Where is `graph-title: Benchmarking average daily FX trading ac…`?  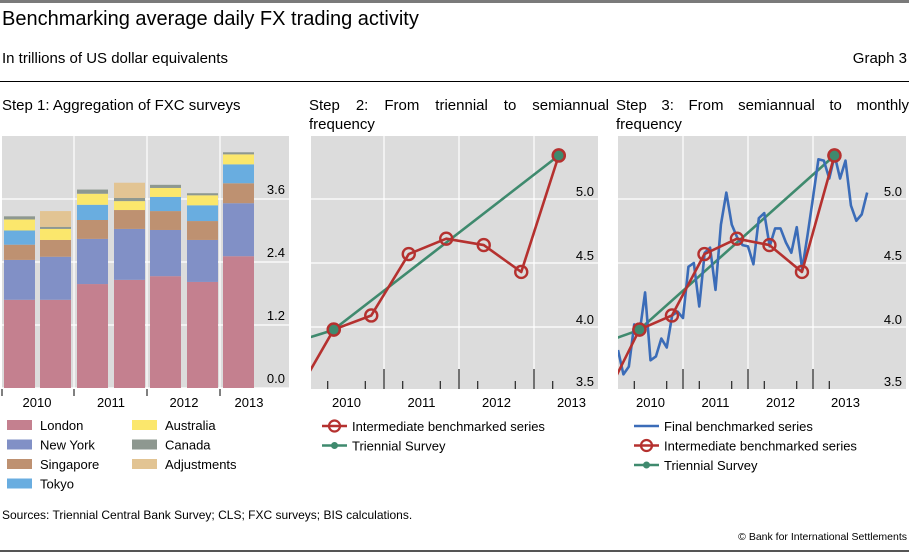 graph-title: Benchmarking average daily FX trading ac… is located at coordinates (210, 19).